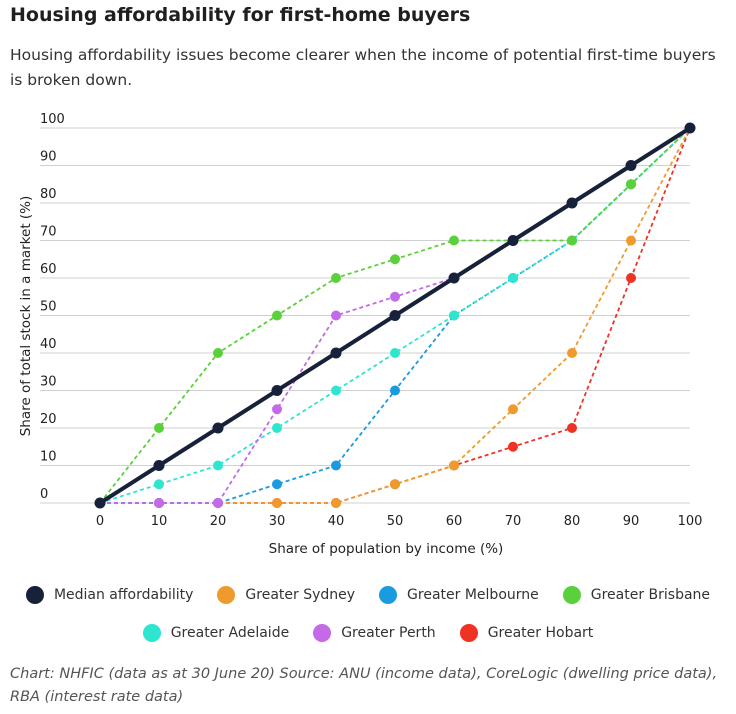 This screenshot has height=714, width=736. Describe the element at coordinates (230, 633) in the screenshot. I see `legend-label: Greater Adelaide` at that location.